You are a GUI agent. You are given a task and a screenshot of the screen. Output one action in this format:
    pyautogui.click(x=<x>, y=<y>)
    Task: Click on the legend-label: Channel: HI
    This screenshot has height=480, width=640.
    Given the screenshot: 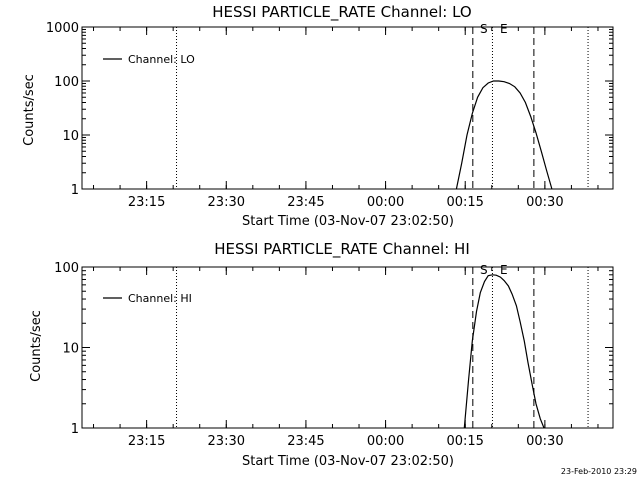 What is the action you would take?
    pyautogui.click(x=160, y=298)
    